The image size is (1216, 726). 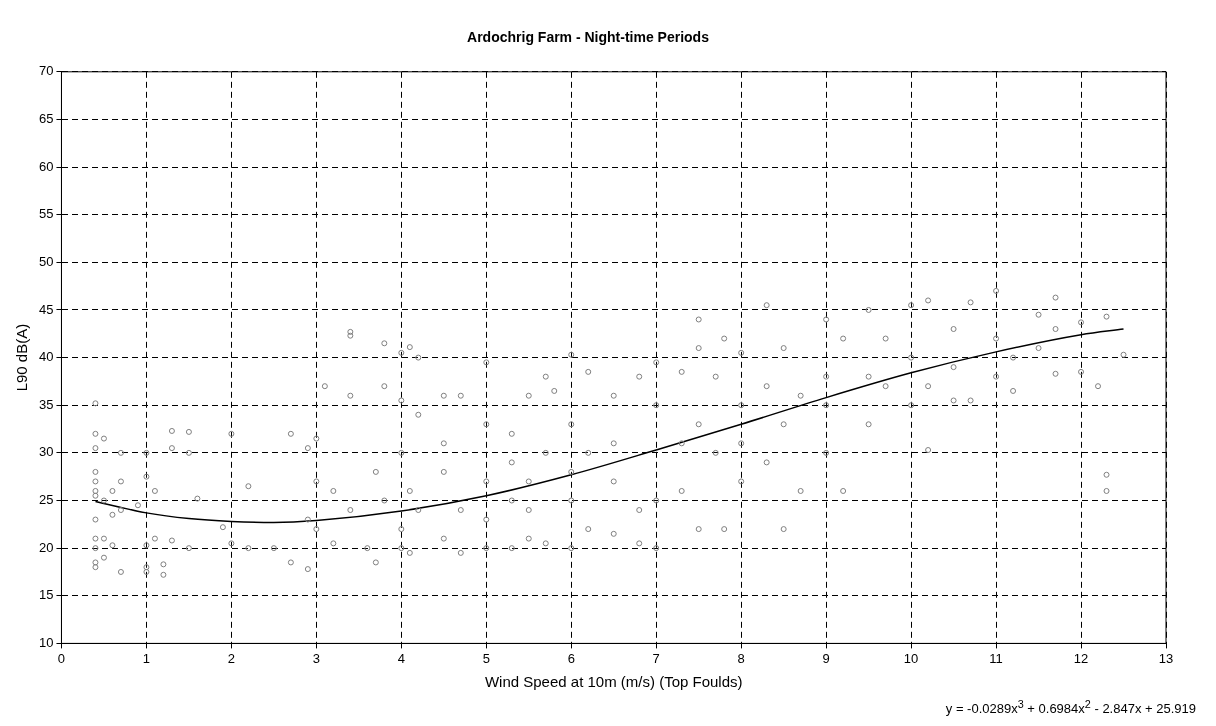 I want to click on x-tick-label: 3, so click(x=316, y=658).